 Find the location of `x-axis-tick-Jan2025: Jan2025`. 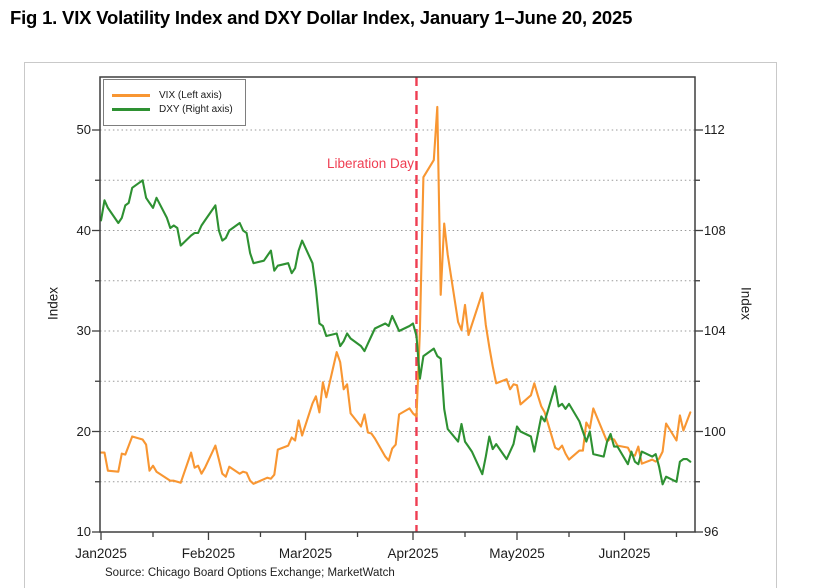

x-axis-tick-Jan2025: Jan2025 is located at coordinates (101, 553).